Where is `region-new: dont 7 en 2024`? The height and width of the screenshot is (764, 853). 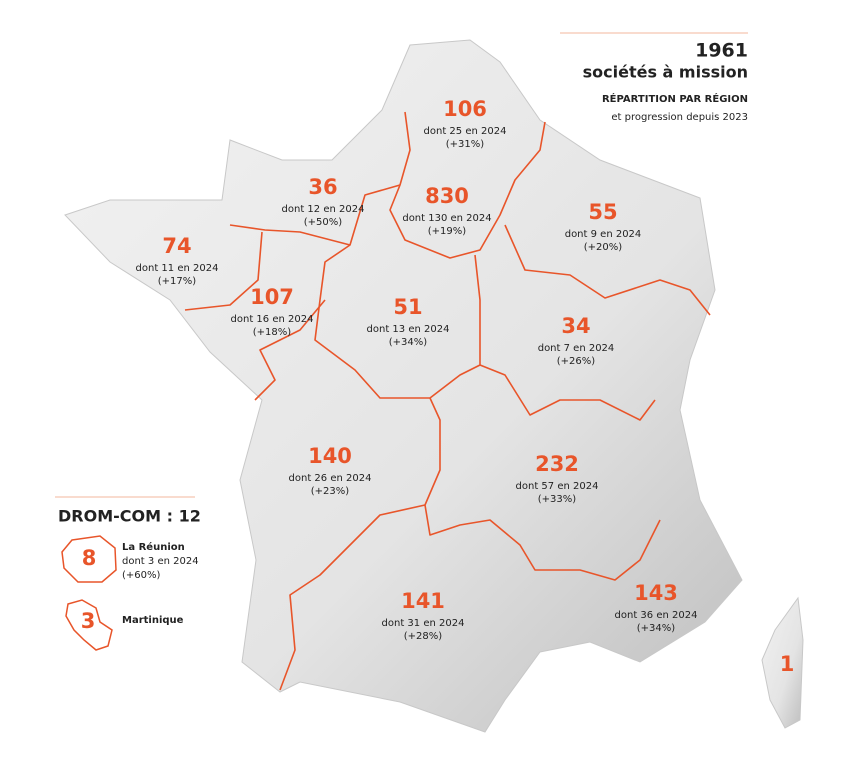 region-new: dont 7 en 2024 is located at coordinates (576, 348).